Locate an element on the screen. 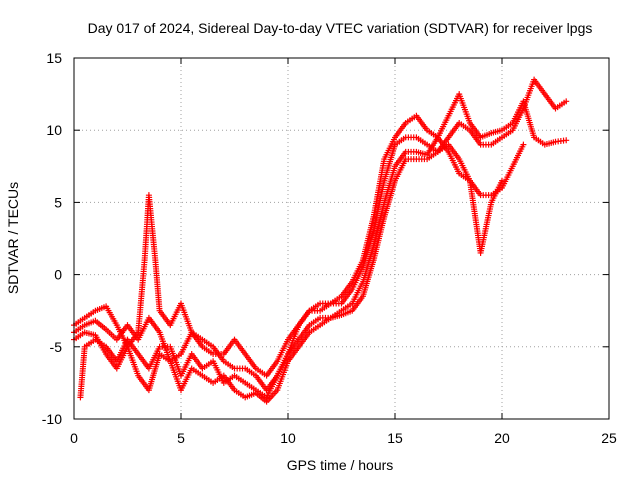 This screenshot has width=640, height=480. y-tick-labels: -10 -5 0 5 10 15 is located at coordinates (52, 238).